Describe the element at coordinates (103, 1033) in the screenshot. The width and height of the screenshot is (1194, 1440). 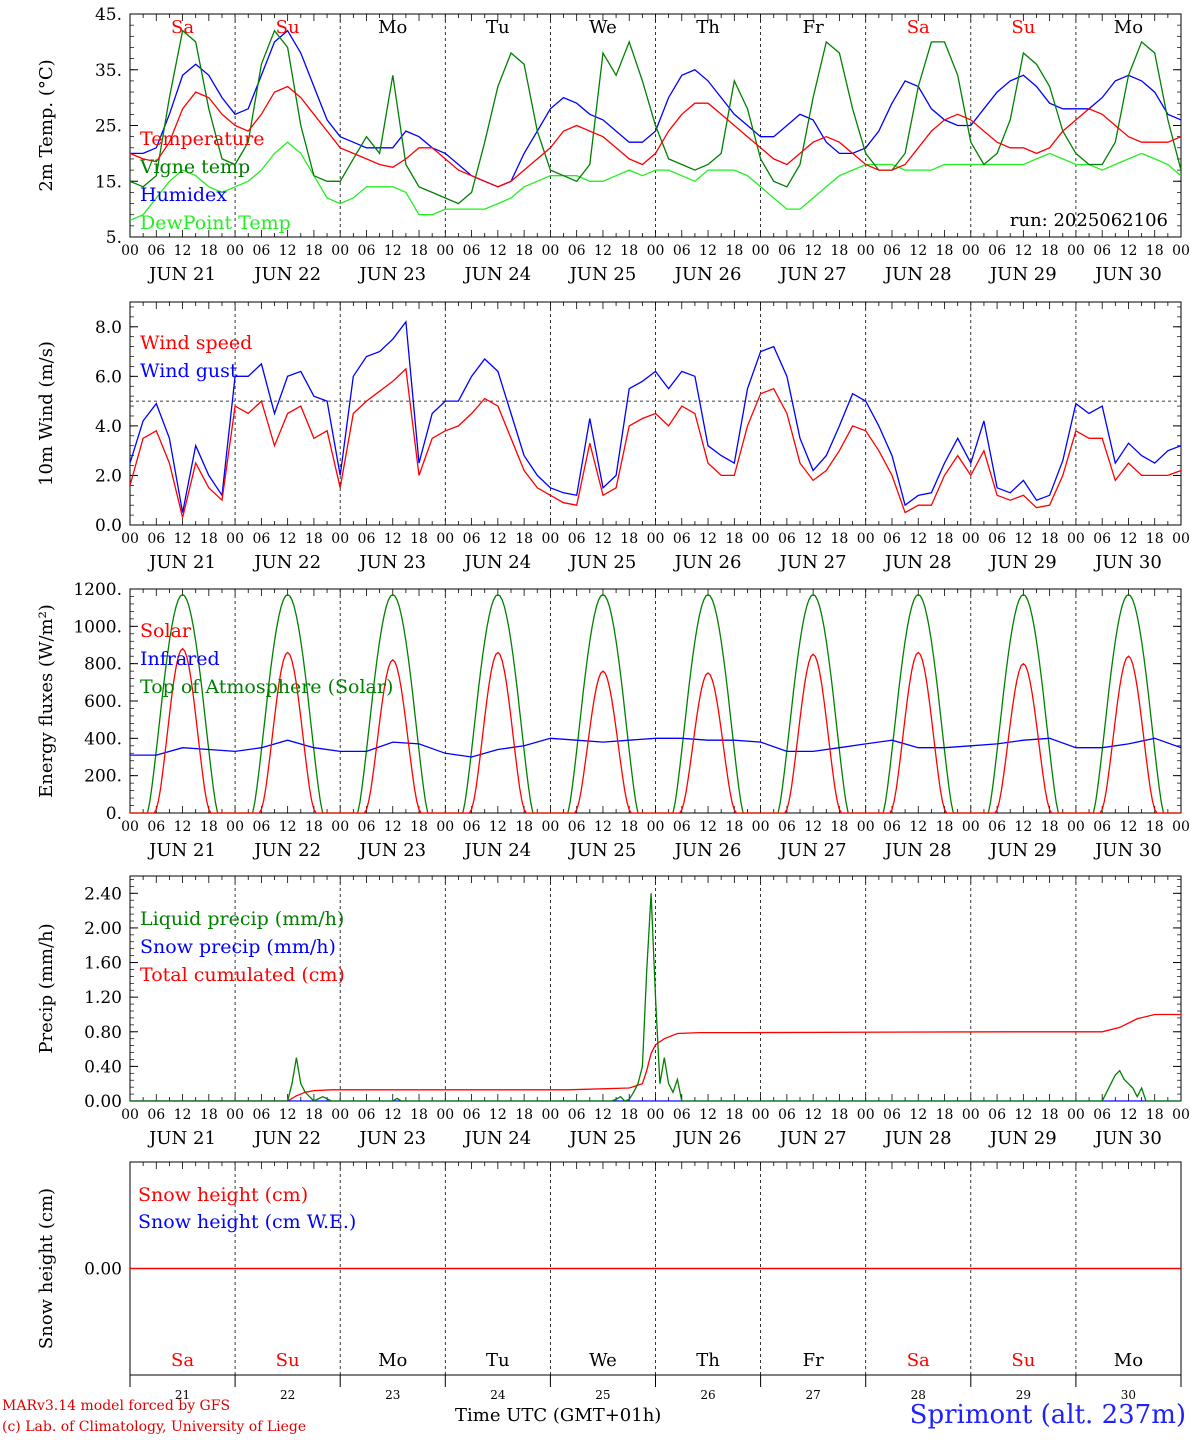
I see `y-tick-label: 0.80` at that location.